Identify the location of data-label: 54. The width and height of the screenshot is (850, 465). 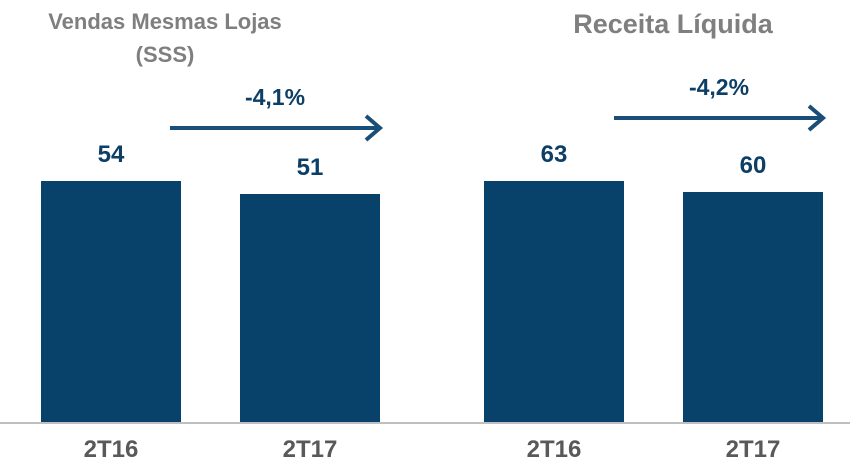
(111, 154).